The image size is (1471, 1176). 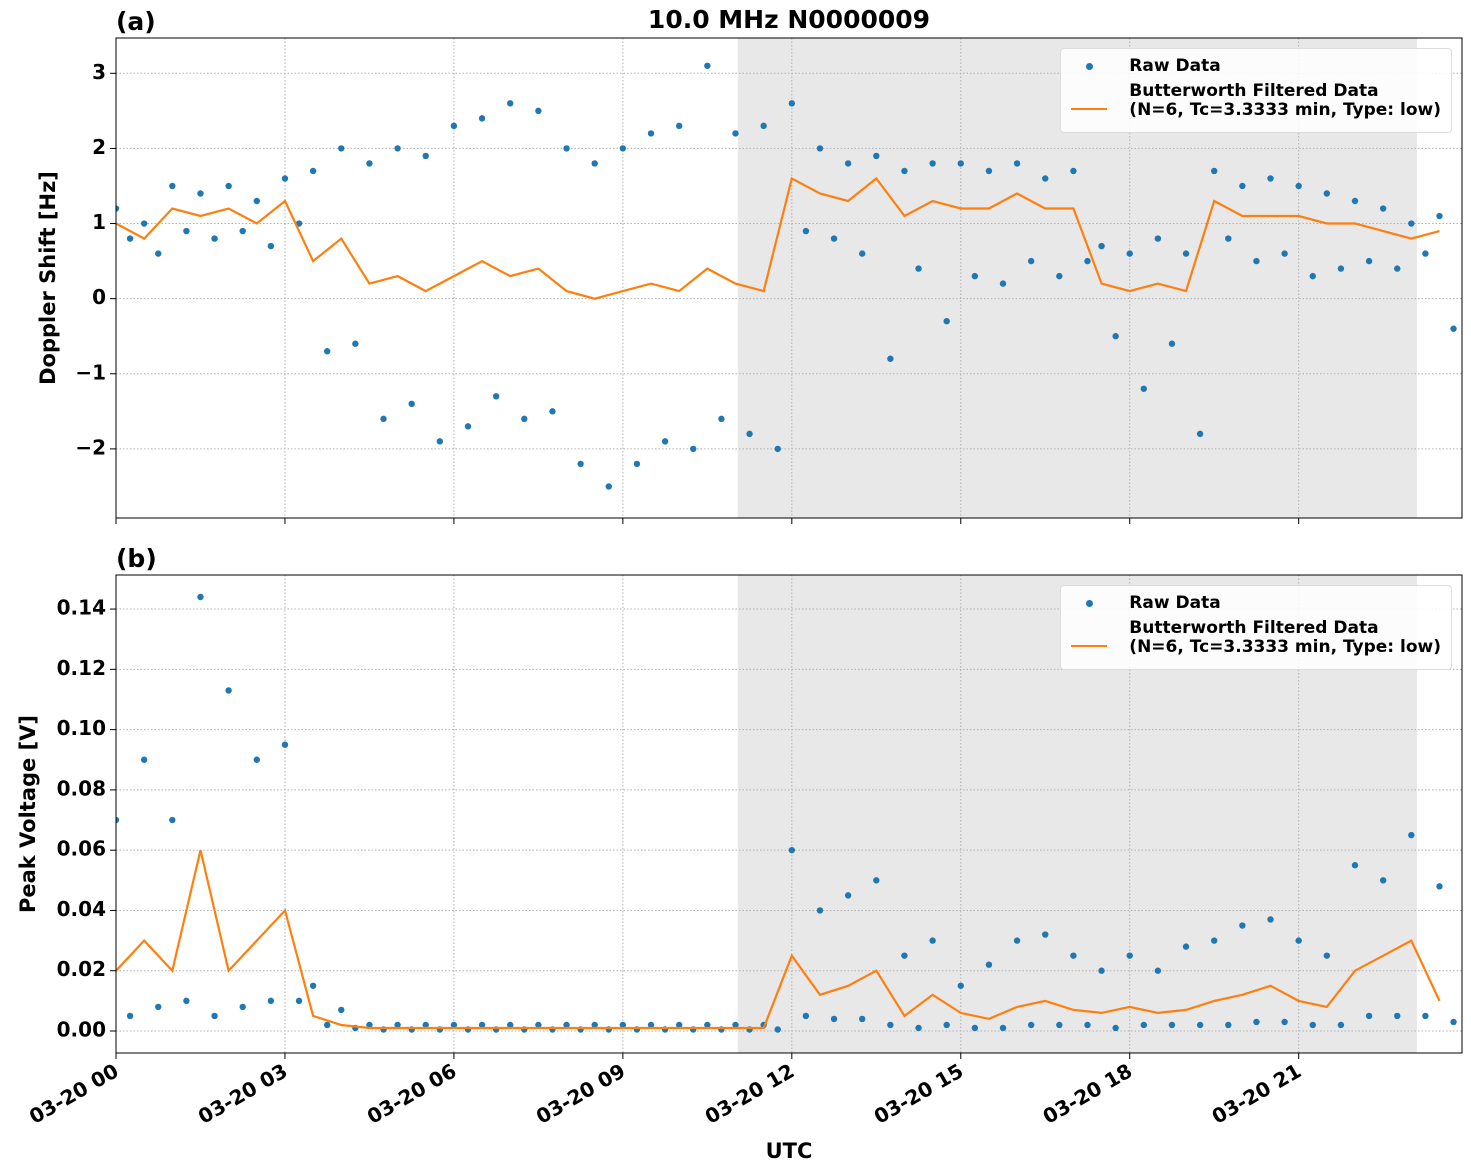 What do you see at coordinates (81, 1029) in the screenshot?
I see `y-tick-label: 0.00` at bounding box center [81, 1029].